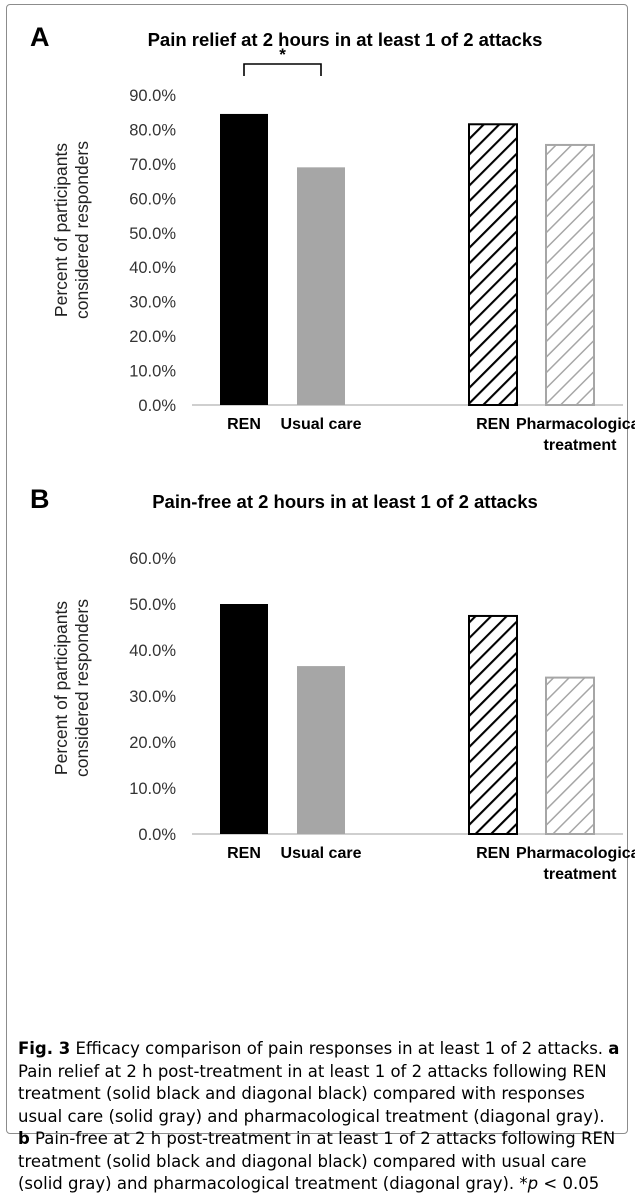 The image size is (635, 1196). Describe the element at coordinates (40, 499) in the screenshot. I see `panel-label: B` at that location.